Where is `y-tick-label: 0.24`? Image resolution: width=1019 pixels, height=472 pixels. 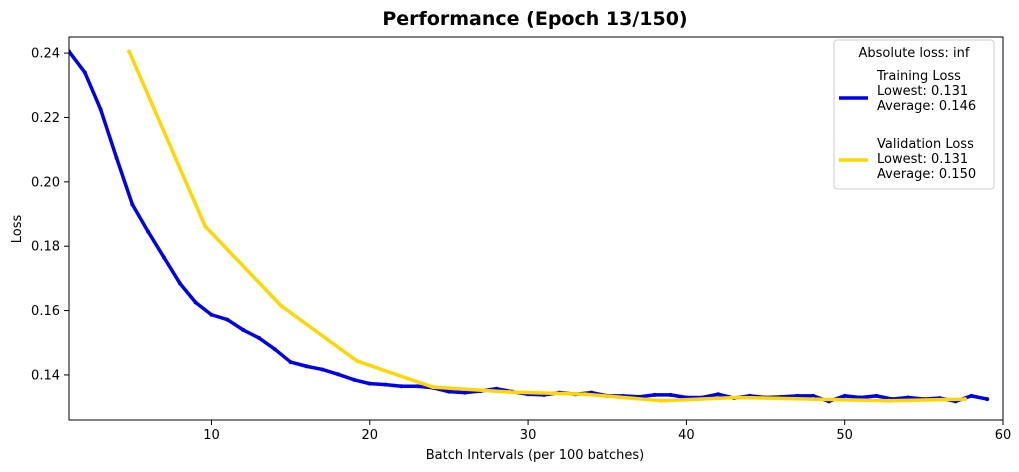 y-tick-label: 0.24 is located at coordinates (45, 54).